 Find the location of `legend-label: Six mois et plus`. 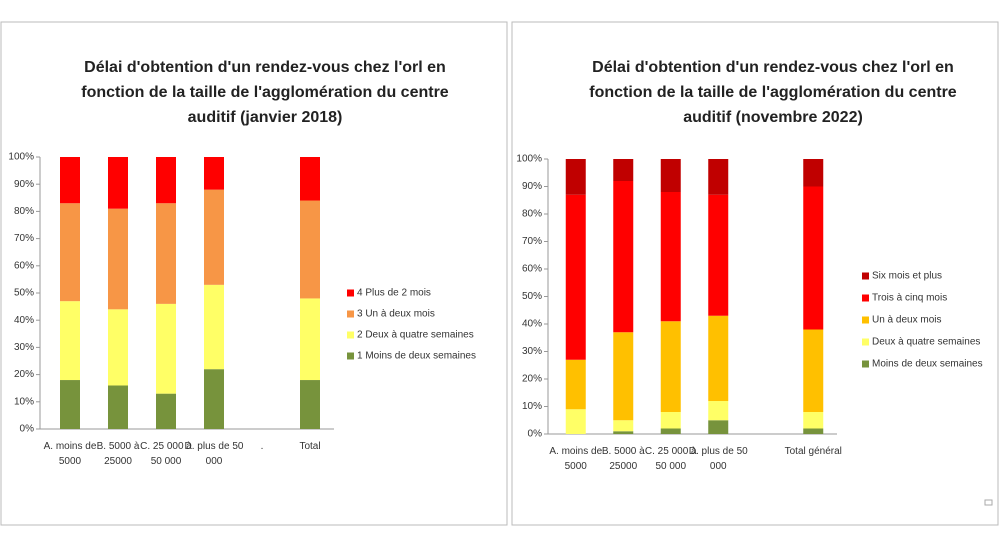

legend-label: Six mois et plus is located at coordinates (907, 276).